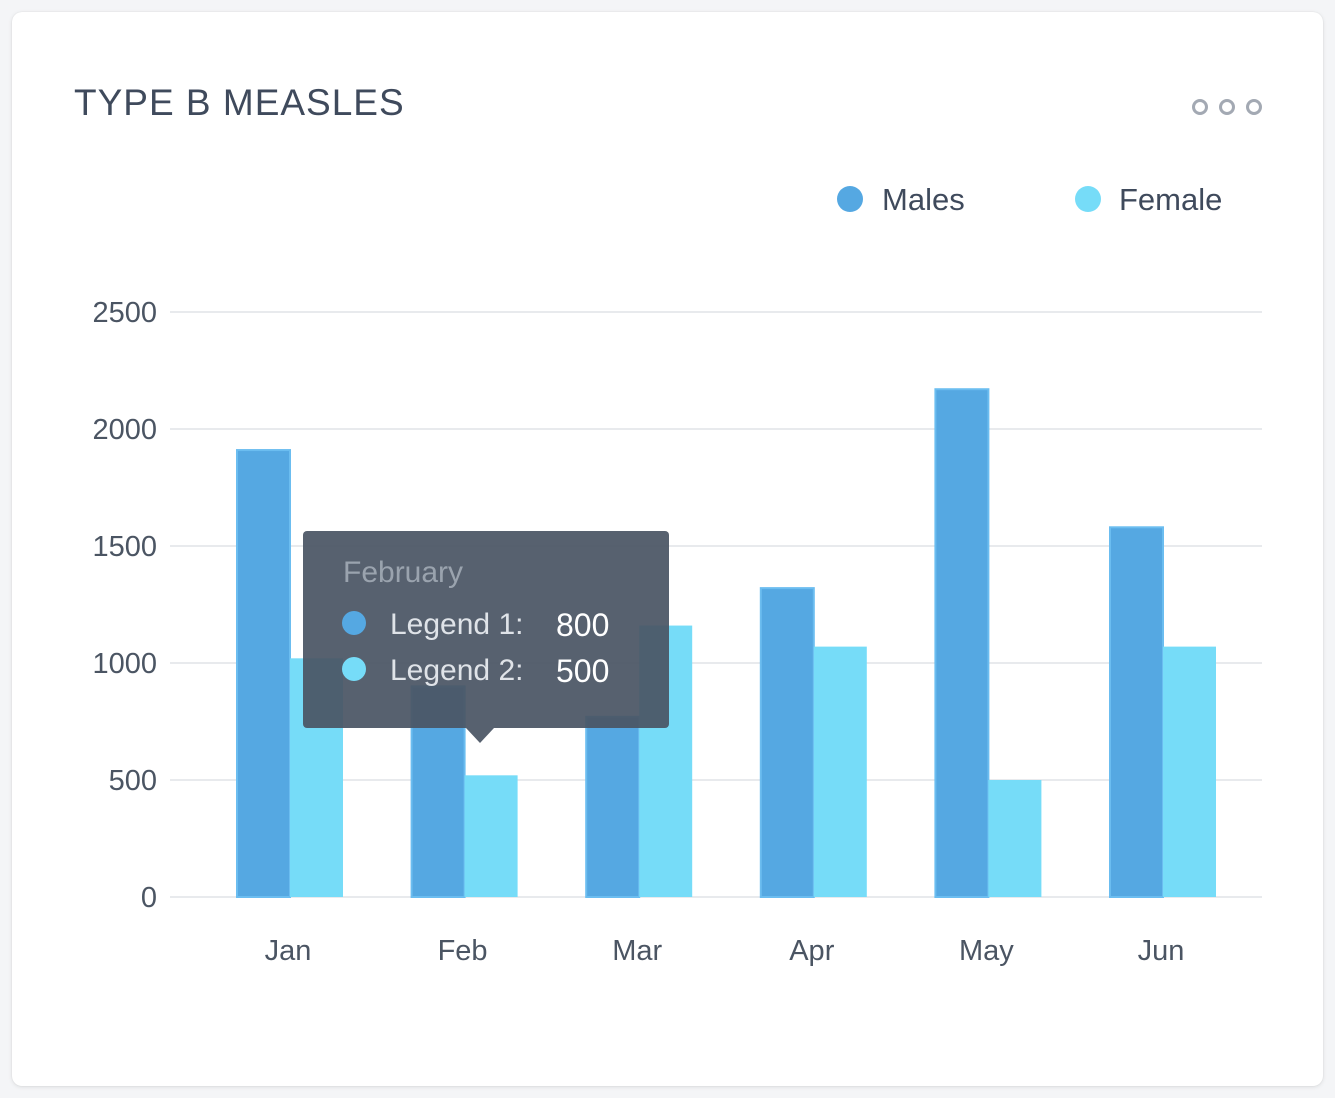  Describe the element at coordinates (637, 951) in the screenshot. I see `x-tick-label: Mar` at that location.